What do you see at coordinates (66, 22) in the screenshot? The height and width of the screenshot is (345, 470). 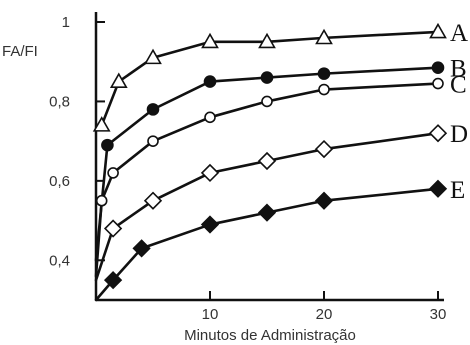 I see `y-tick-label: 1` at bounding box center [66, 22].